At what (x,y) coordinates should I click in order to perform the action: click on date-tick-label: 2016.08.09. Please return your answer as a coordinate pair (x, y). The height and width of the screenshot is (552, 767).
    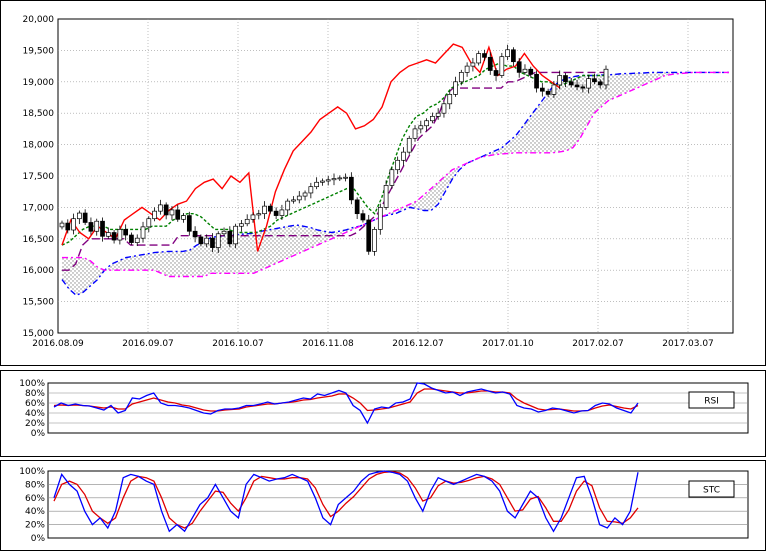
    Looking at the image, I should click on (58, 344).